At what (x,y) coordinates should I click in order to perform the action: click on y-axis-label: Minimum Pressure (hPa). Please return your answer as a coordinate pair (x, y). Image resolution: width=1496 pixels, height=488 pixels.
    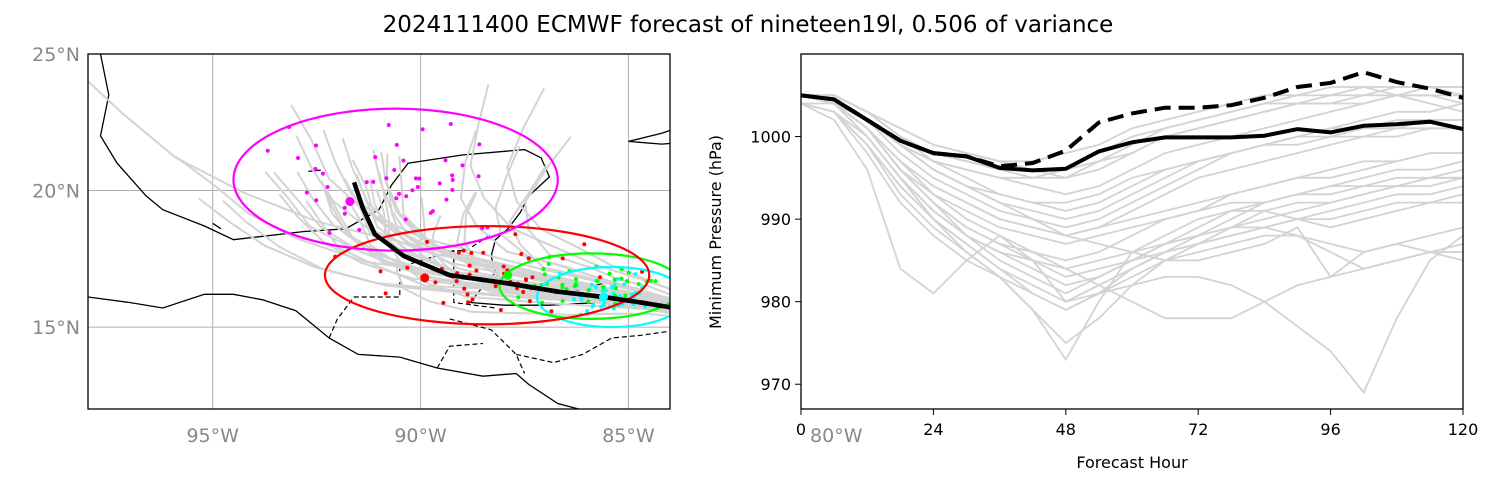
    Looking at the image, I should click on (715, 232).